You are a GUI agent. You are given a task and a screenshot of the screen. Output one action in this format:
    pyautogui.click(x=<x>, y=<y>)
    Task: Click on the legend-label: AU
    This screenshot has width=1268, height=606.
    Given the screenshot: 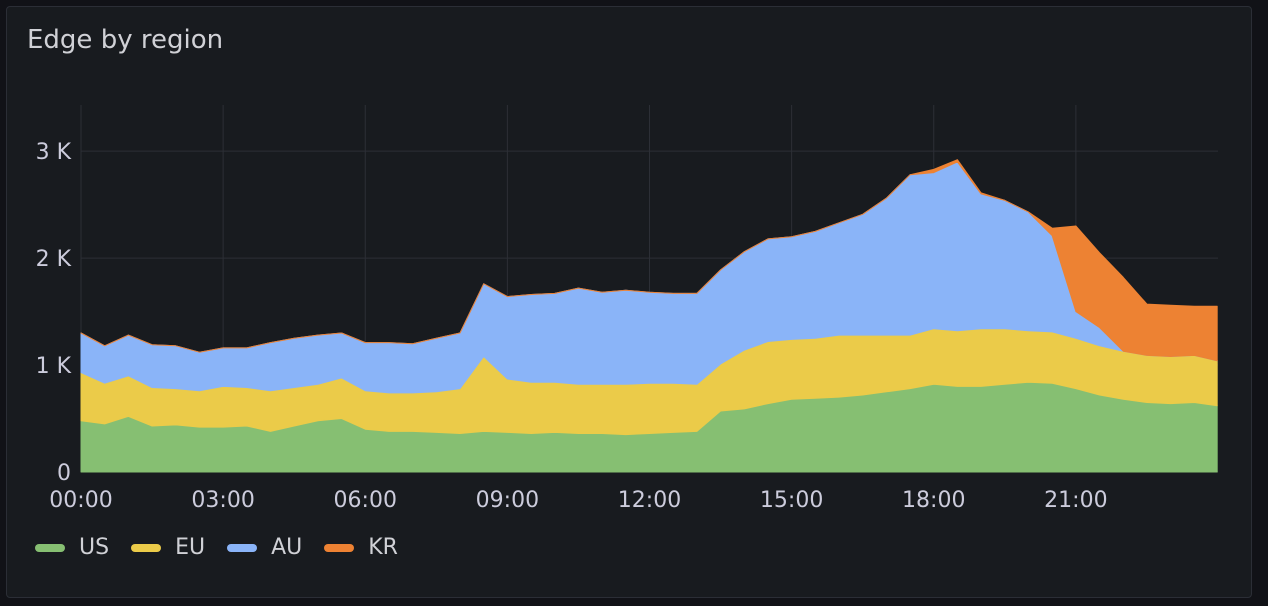 What is the action you would take?
    pyautogui.click(x=287, y=547)
    